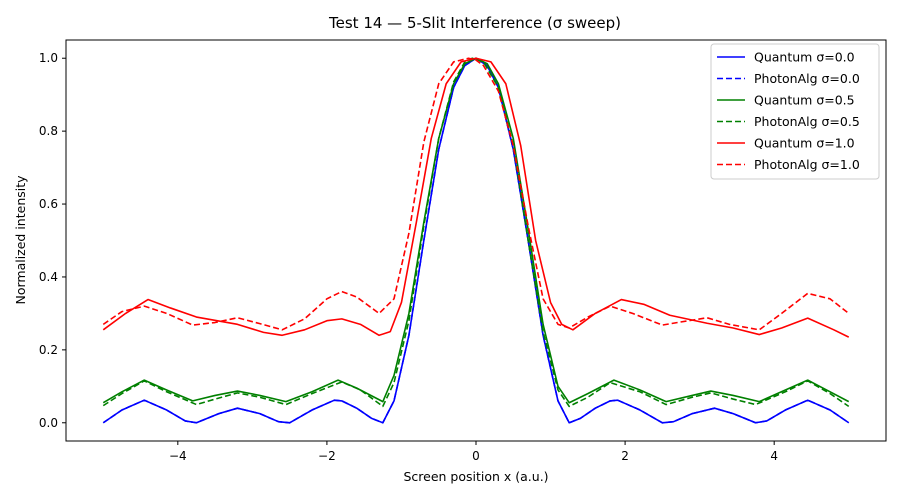 This screenshot has width=900, height=500. Describe the element at coordinates (804, 57) in the screenshot. I see `legend-label: Quantum σ=0.0` at that location.